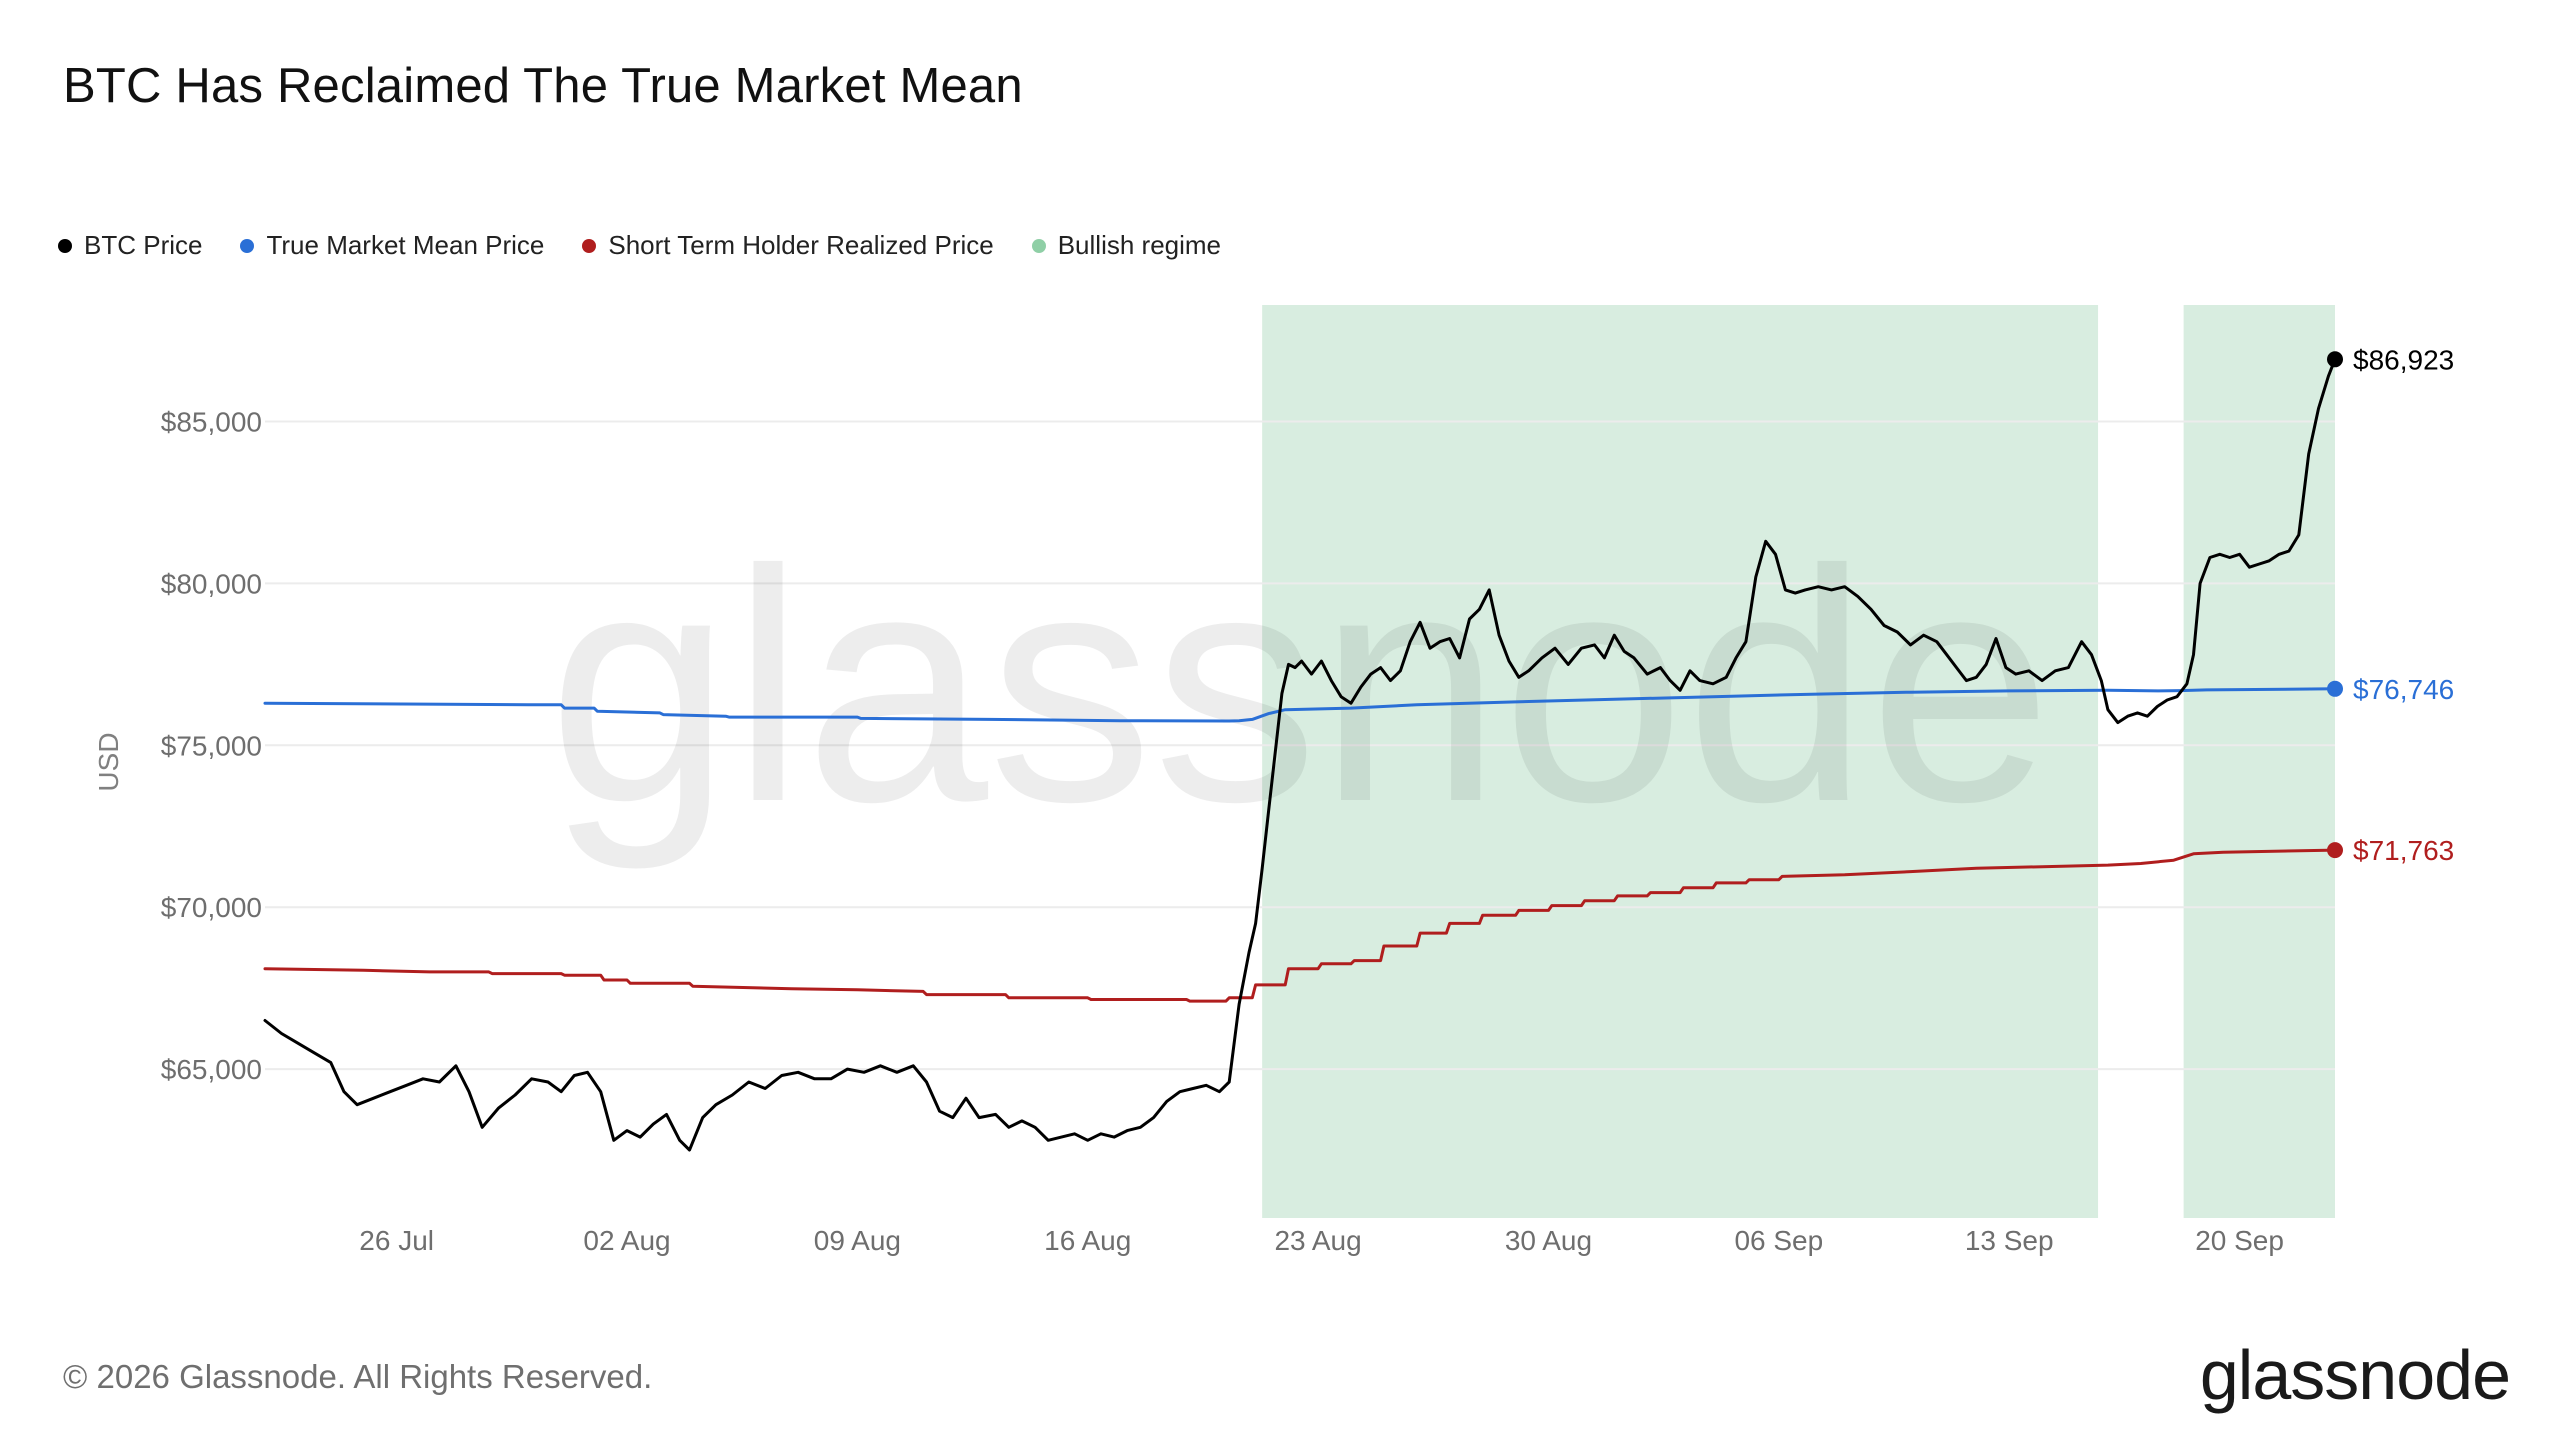 The height and width of the screenshot is (1440, 2560). I want to click on legend-label: Short Term Holder Realized Price, so click(801, 245).